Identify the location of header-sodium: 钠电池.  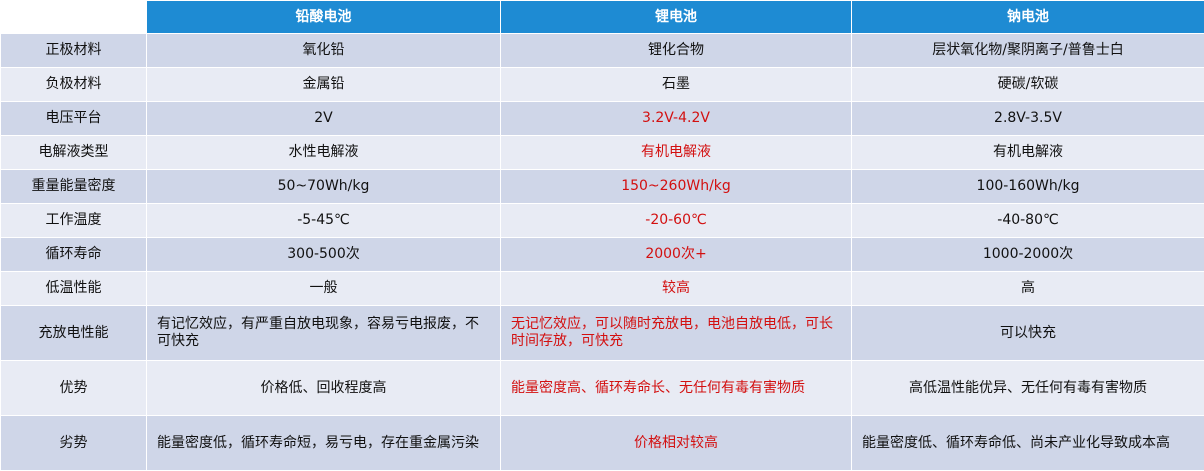
(1028, 17).